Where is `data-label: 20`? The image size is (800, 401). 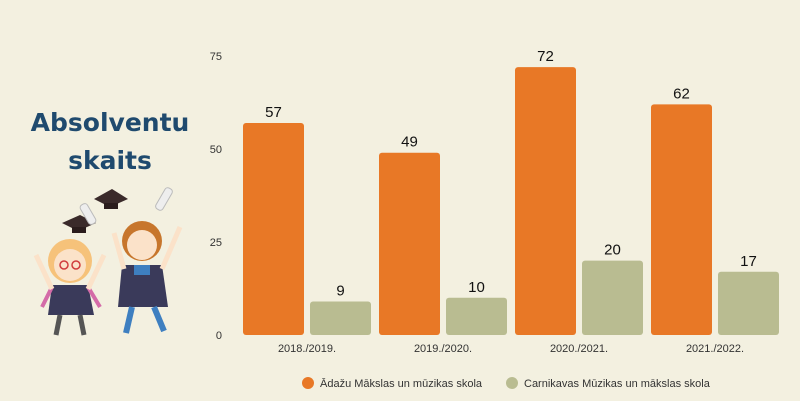 data-label: 20 is located at coordinates (612, 250).